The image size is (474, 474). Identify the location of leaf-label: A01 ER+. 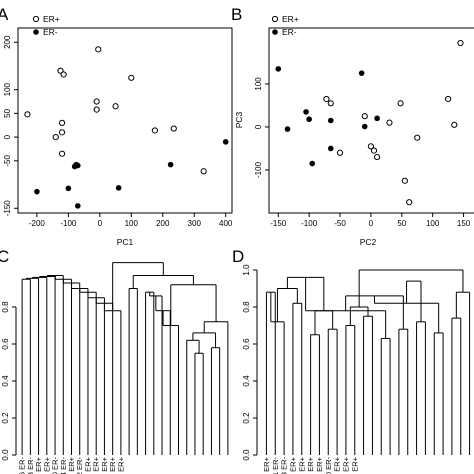
(120, 465).